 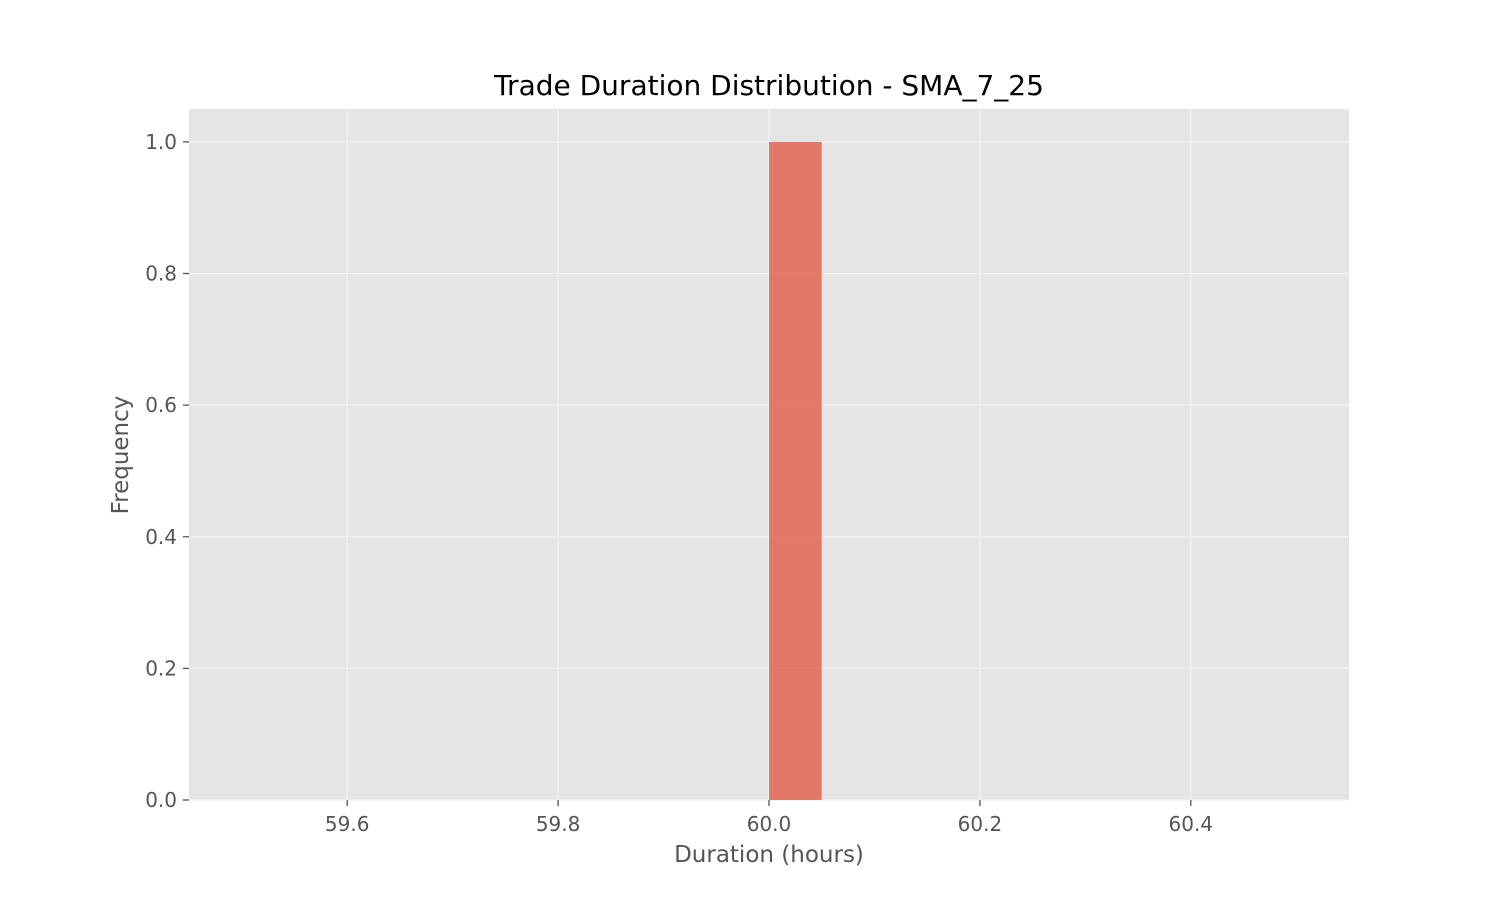 I want to click on y-tick-label: 0.8, so click(x=161, y=274).